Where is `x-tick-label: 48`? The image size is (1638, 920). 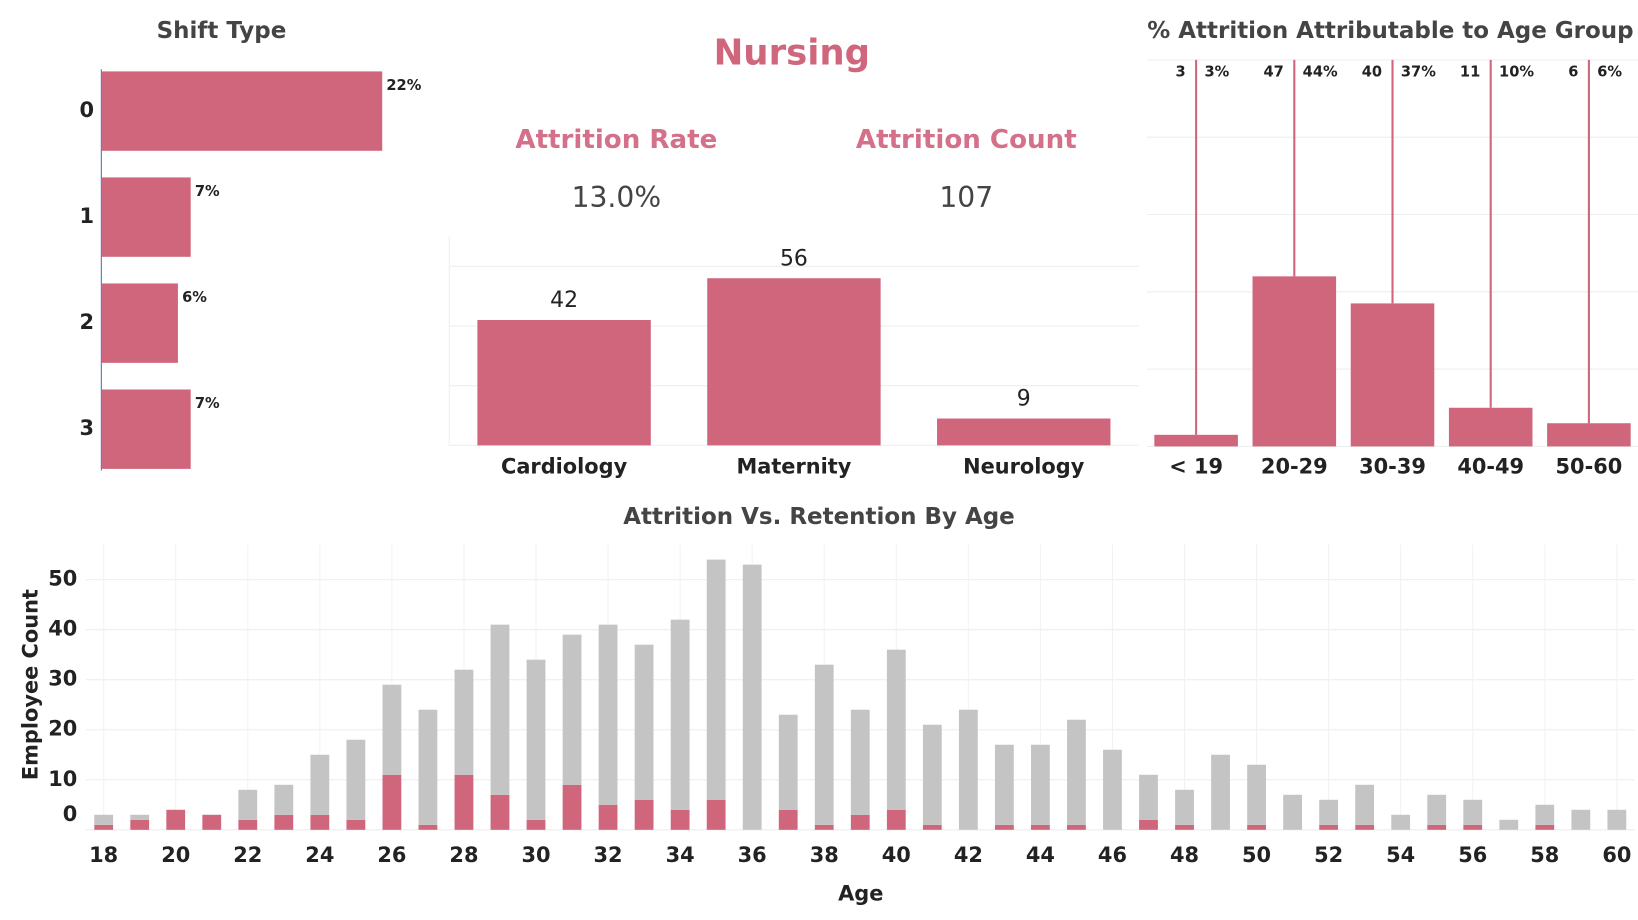
x-tick-label: 48 is located at coordinates (1184, 855).